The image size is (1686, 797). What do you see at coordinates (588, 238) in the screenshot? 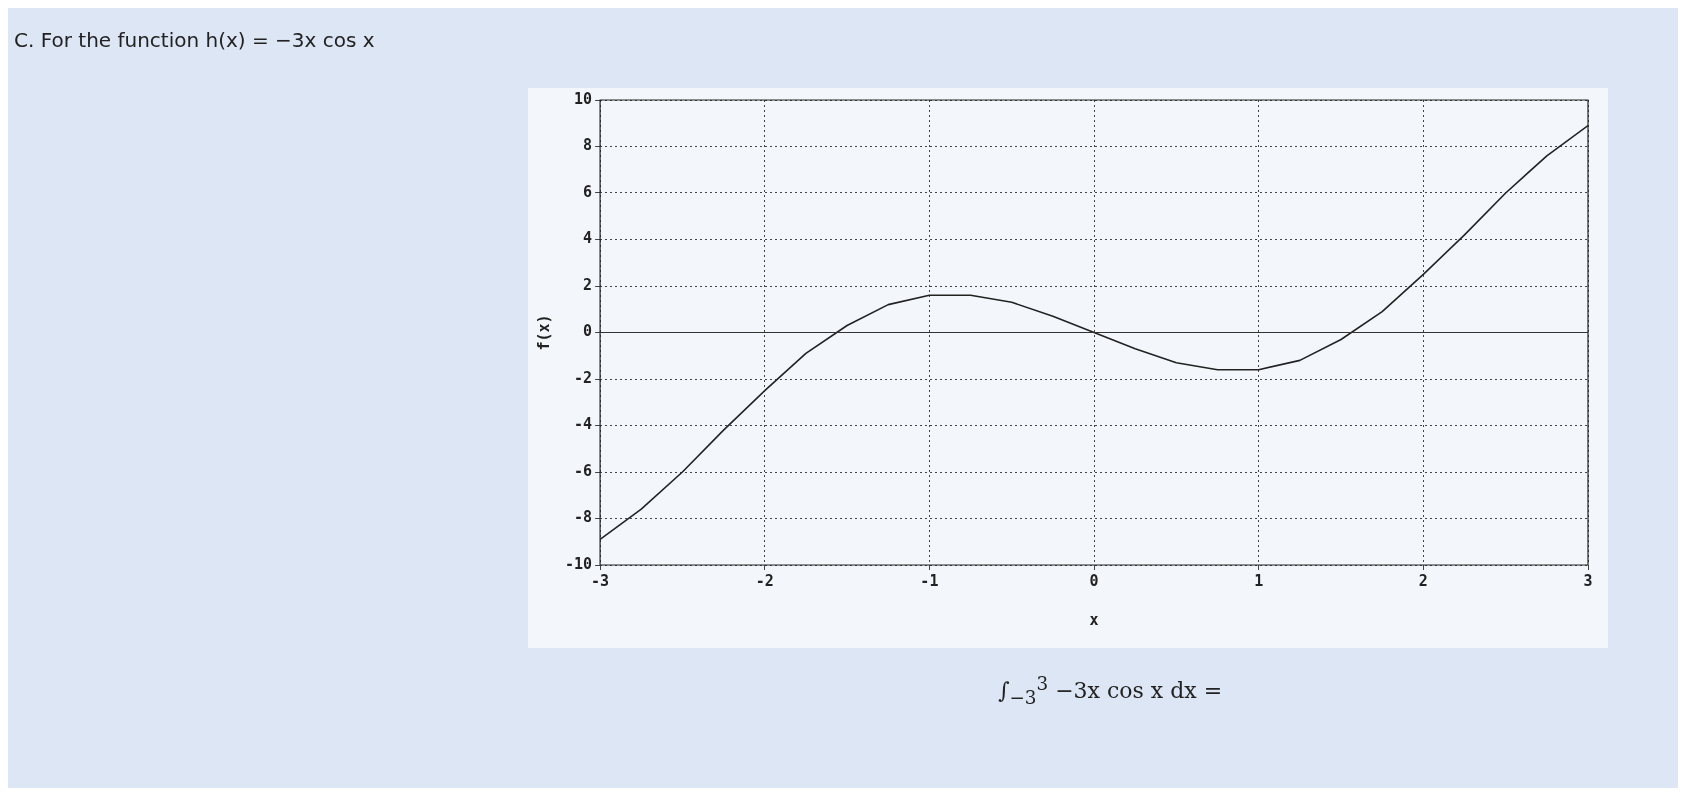
I see `y-tick-label: 4` at bounding box center [588, 238].